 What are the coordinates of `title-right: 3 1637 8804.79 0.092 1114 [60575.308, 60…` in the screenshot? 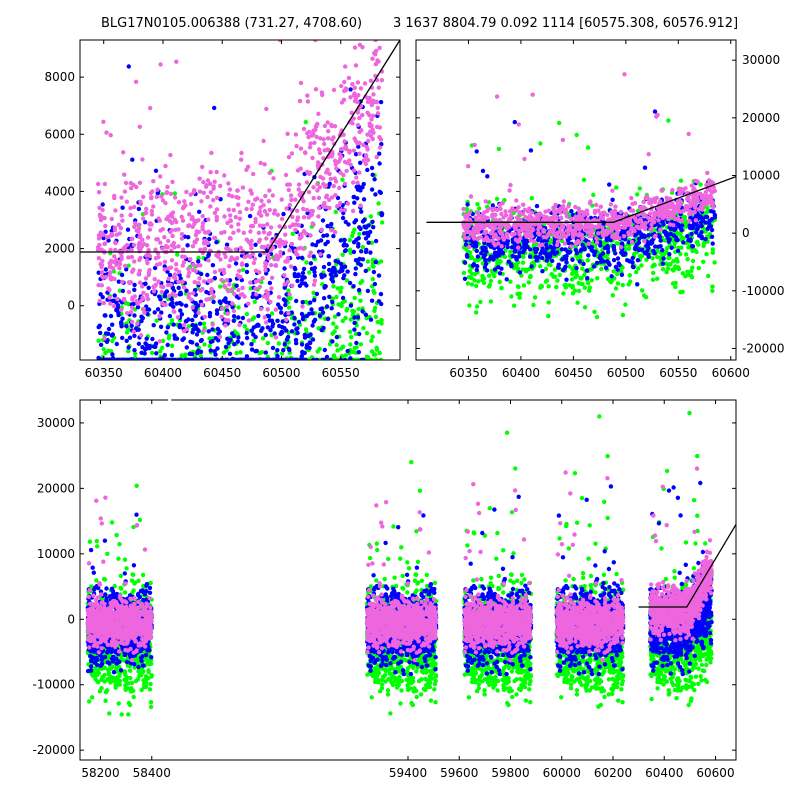 It's located at (566, 23).